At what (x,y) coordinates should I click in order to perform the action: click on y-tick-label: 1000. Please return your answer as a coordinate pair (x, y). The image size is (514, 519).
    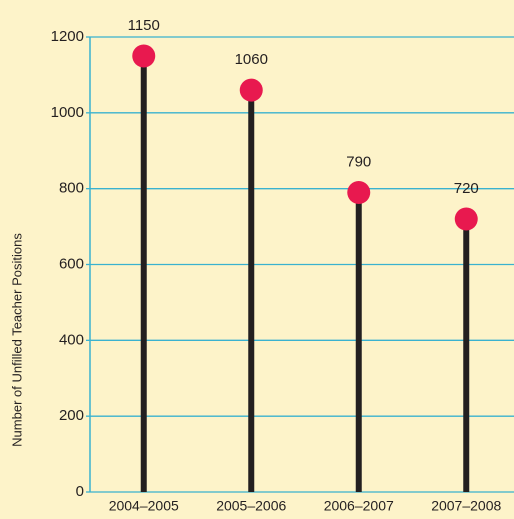
    Looking at the image, I should click on (67, 112).